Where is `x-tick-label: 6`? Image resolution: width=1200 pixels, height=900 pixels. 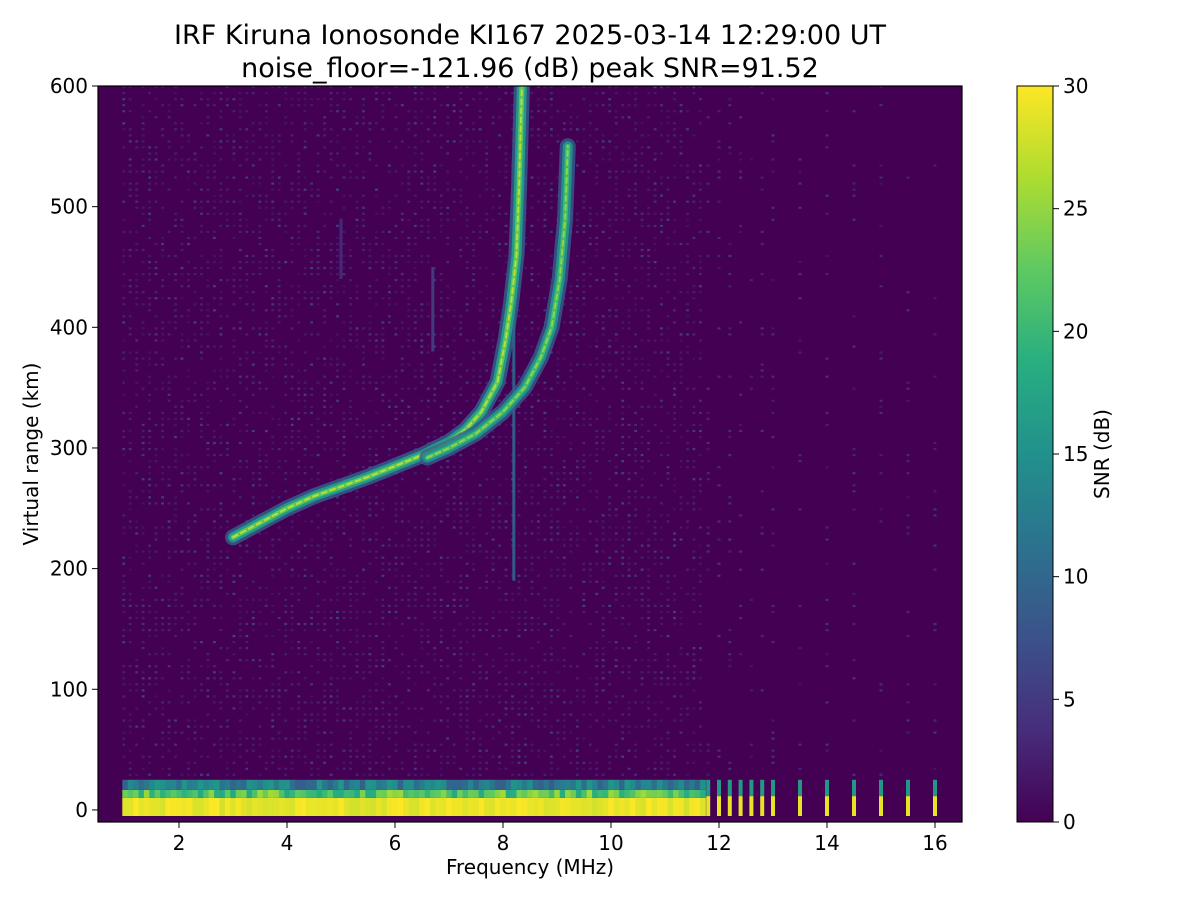
x-tick-label: 6 is located at coordinates (395, 843).